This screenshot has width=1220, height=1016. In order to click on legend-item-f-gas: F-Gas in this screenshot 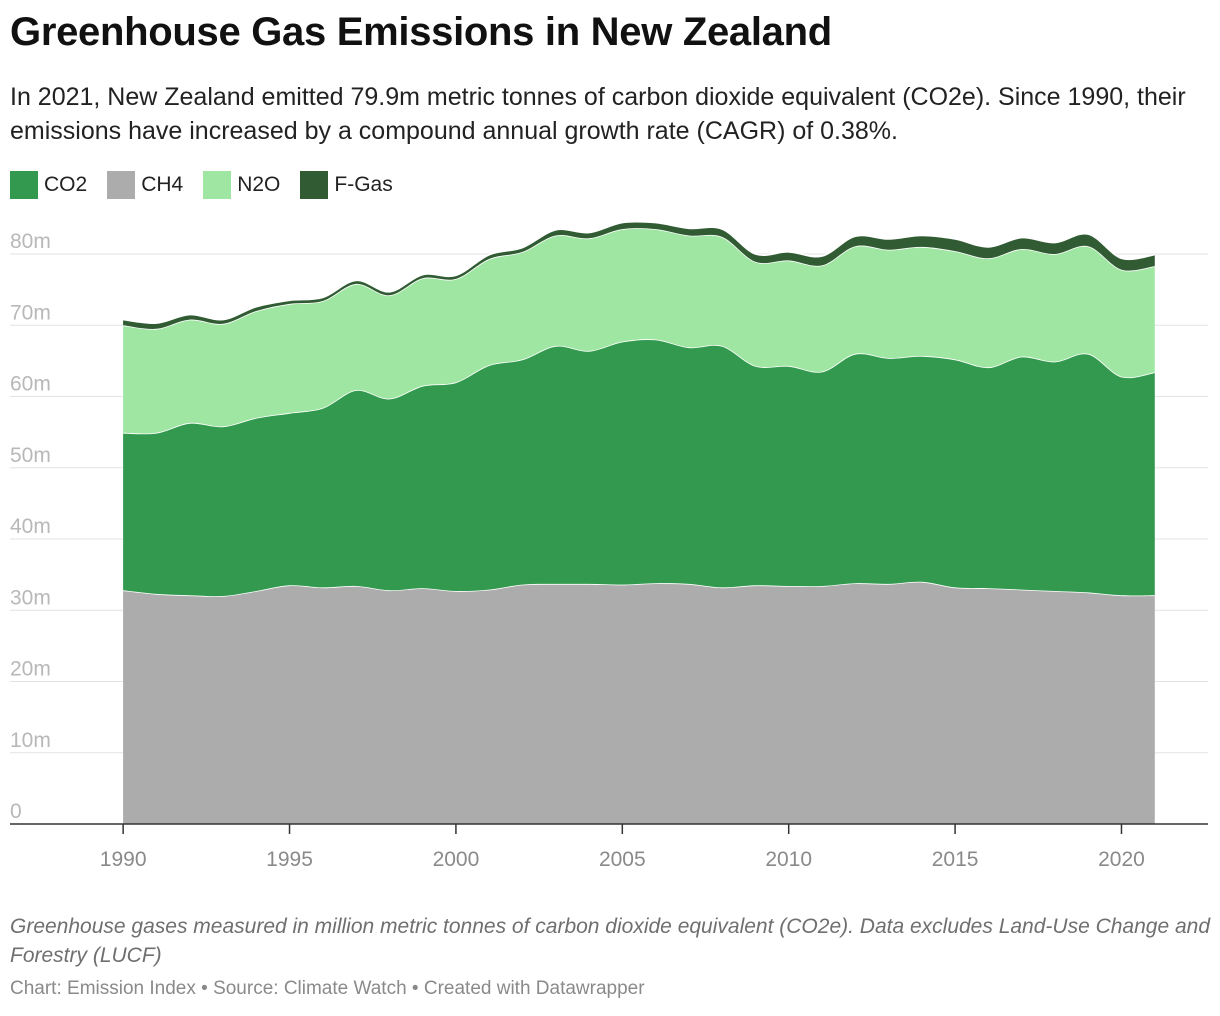, I will do `click(346, 185)`.